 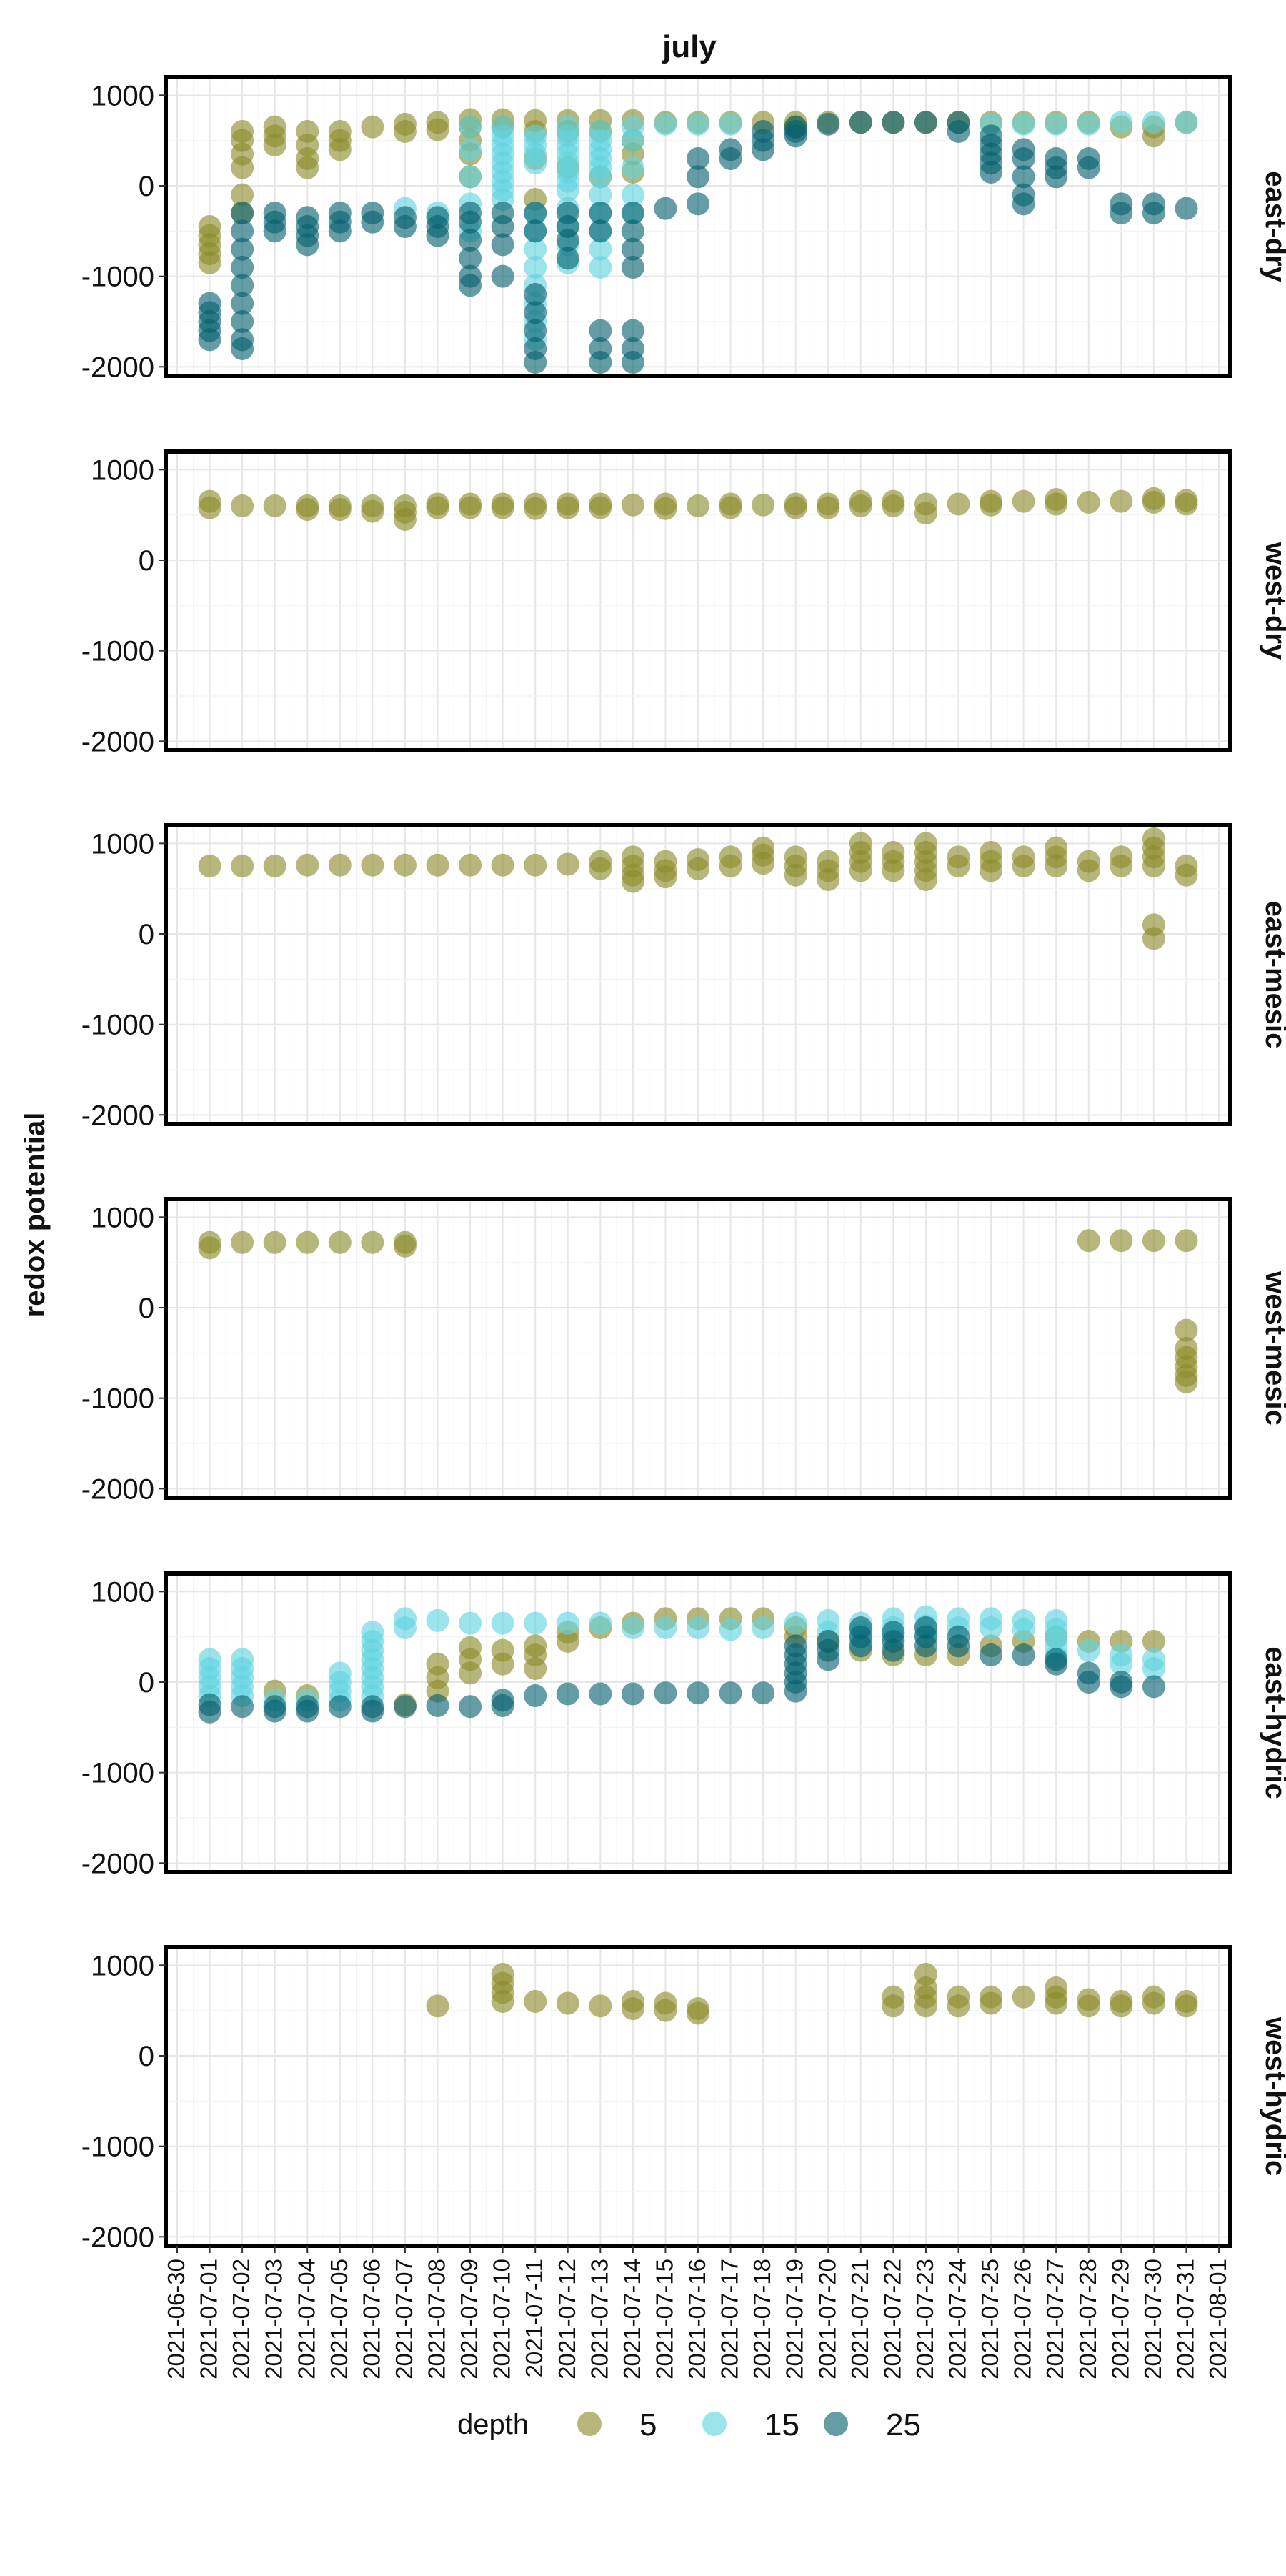 What do you see at coordinates (1088, 2319) in the screenshot?
I see `x-tick-label: 2021-07-28` at bounding box center [1088, 2319].